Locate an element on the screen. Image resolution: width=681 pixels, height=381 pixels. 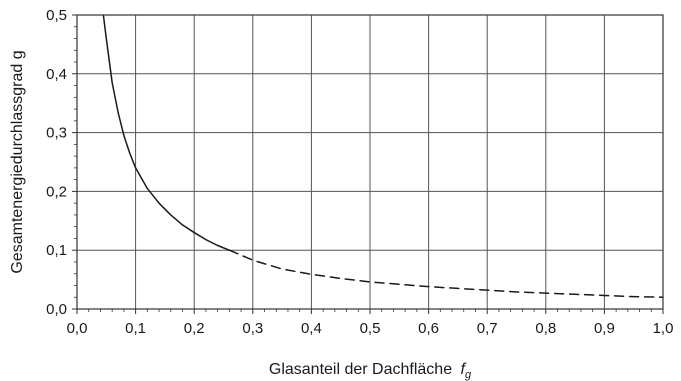
y-tick-label: 0,1 is located at coordinates (56, 250).